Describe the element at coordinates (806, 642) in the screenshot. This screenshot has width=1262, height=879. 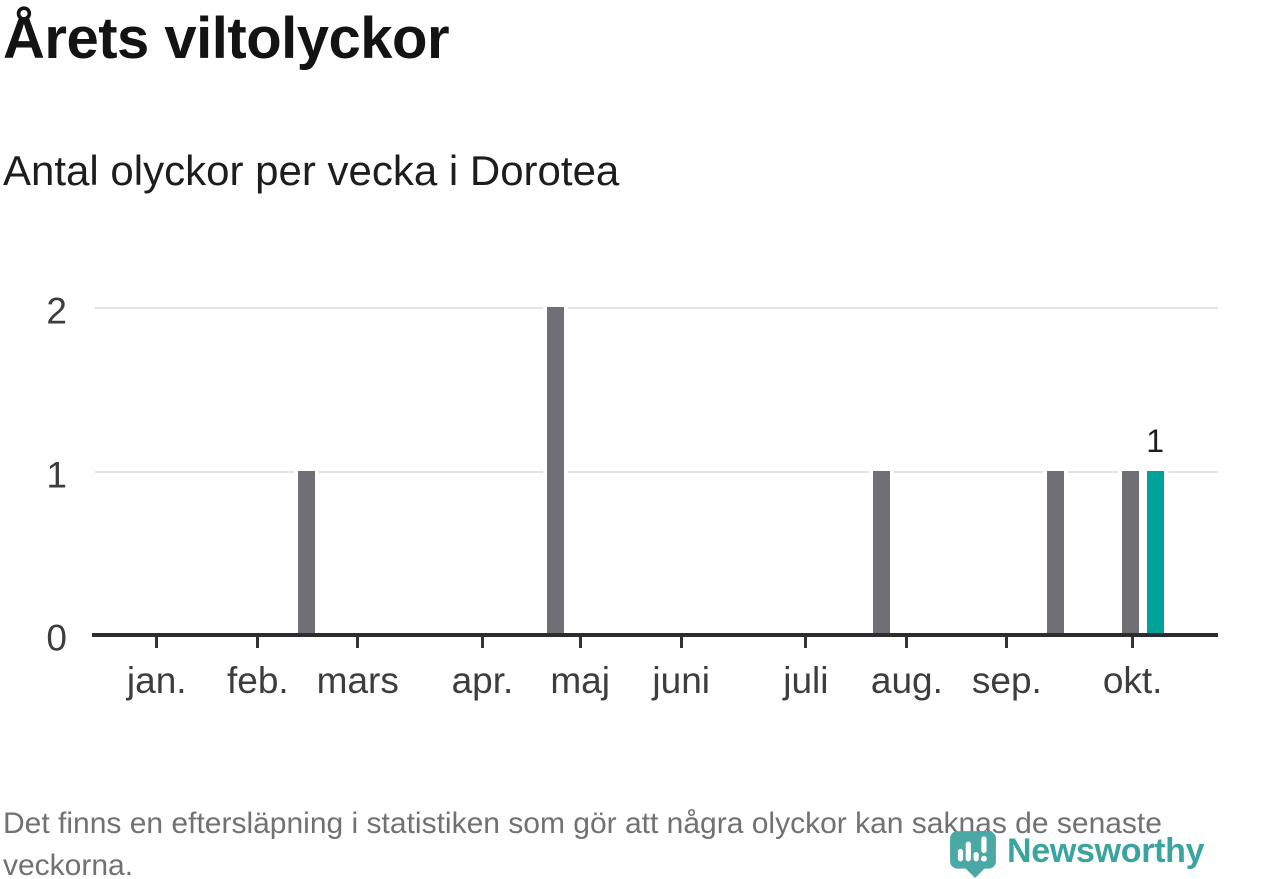
I see `x-axis-tick-juli` at that location.